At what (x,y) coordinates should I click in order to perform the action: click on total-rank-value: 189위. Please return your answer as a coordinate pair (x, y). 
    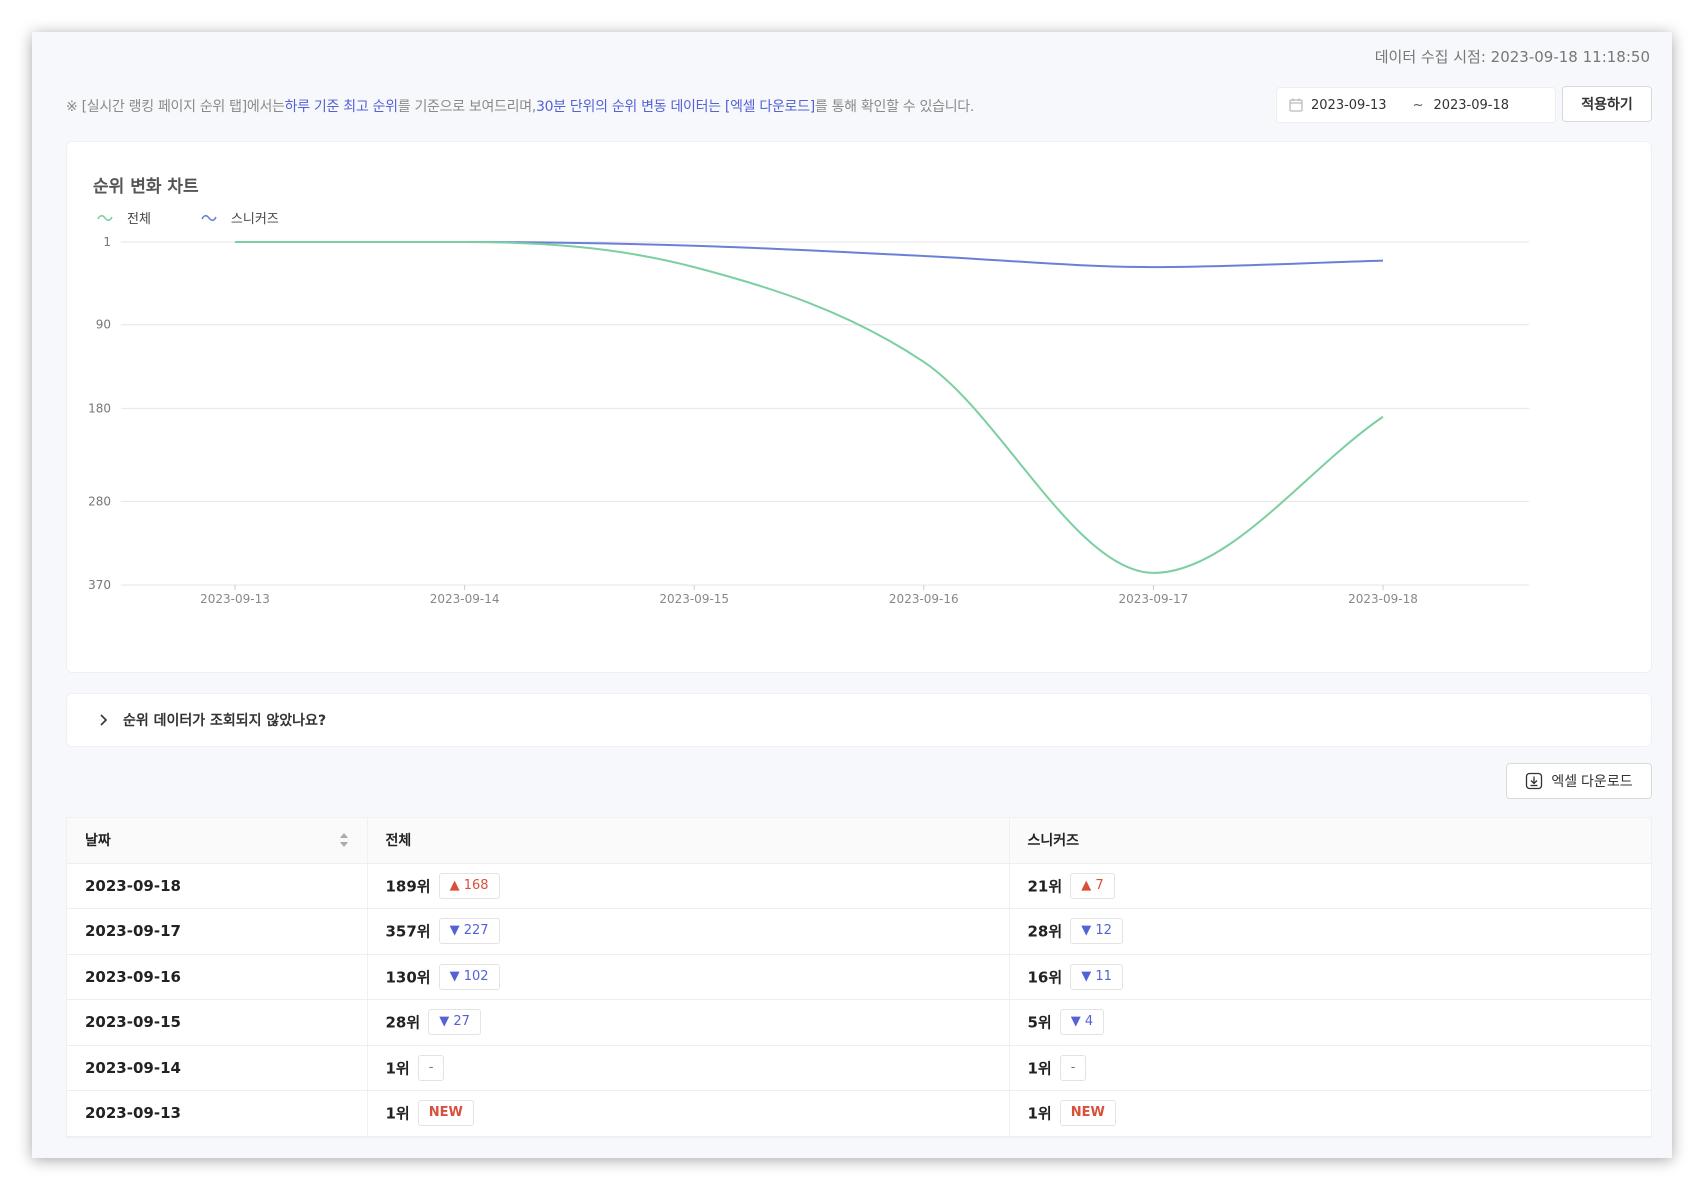
    Looking at the image, I should click on (408, 886).